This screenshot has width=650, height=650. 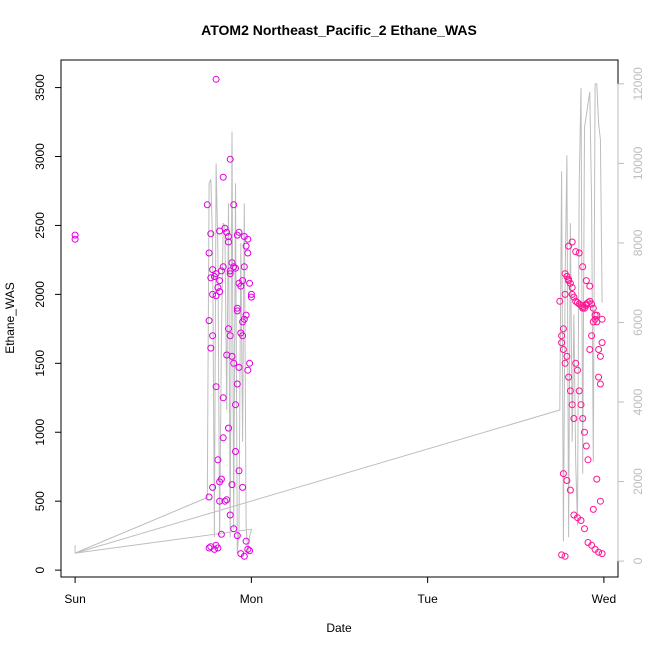 What do you see at coordinates (638, 401) in the screenshot?
I see `y2-tick-label: 4000` at bounding box center [638, 401].